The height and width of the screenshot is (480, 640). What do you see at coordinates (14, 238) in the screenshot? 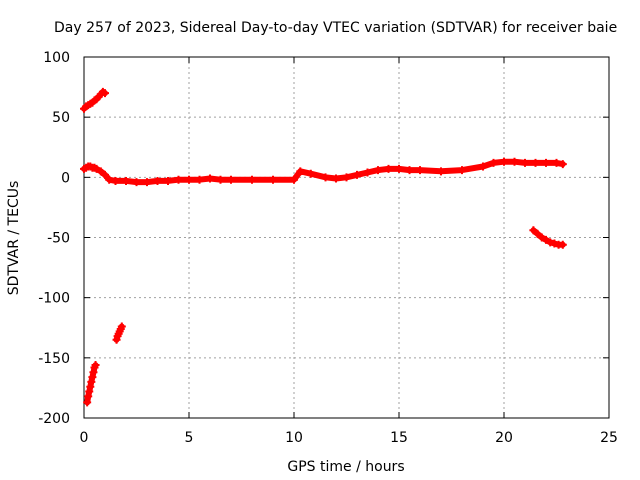
I see `y-axis-label: SDTVAR / TECUs` at bounding box center [14, 238].